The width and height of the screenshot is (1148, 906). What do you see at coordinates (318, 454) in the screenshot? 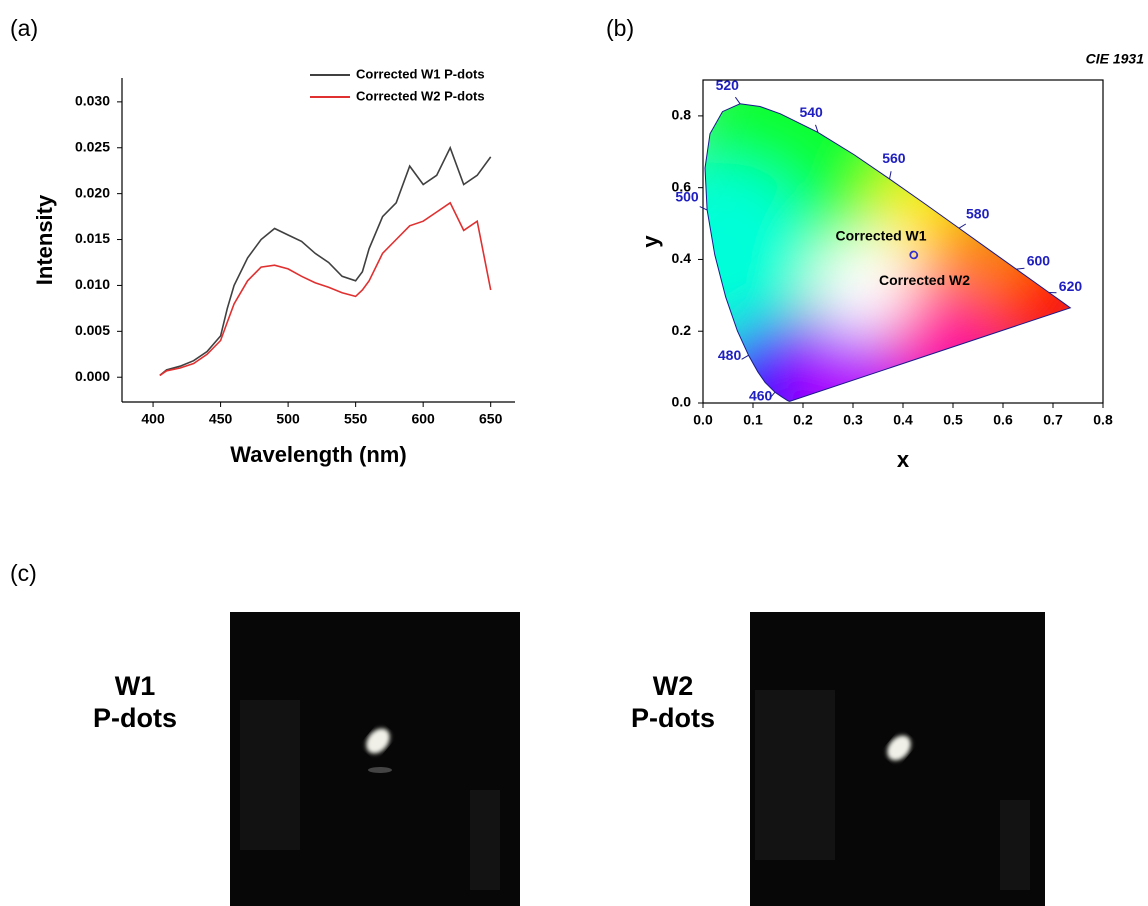
I see `x-axis-label: Wavelength (nm)` at bounding box center [318, 454].